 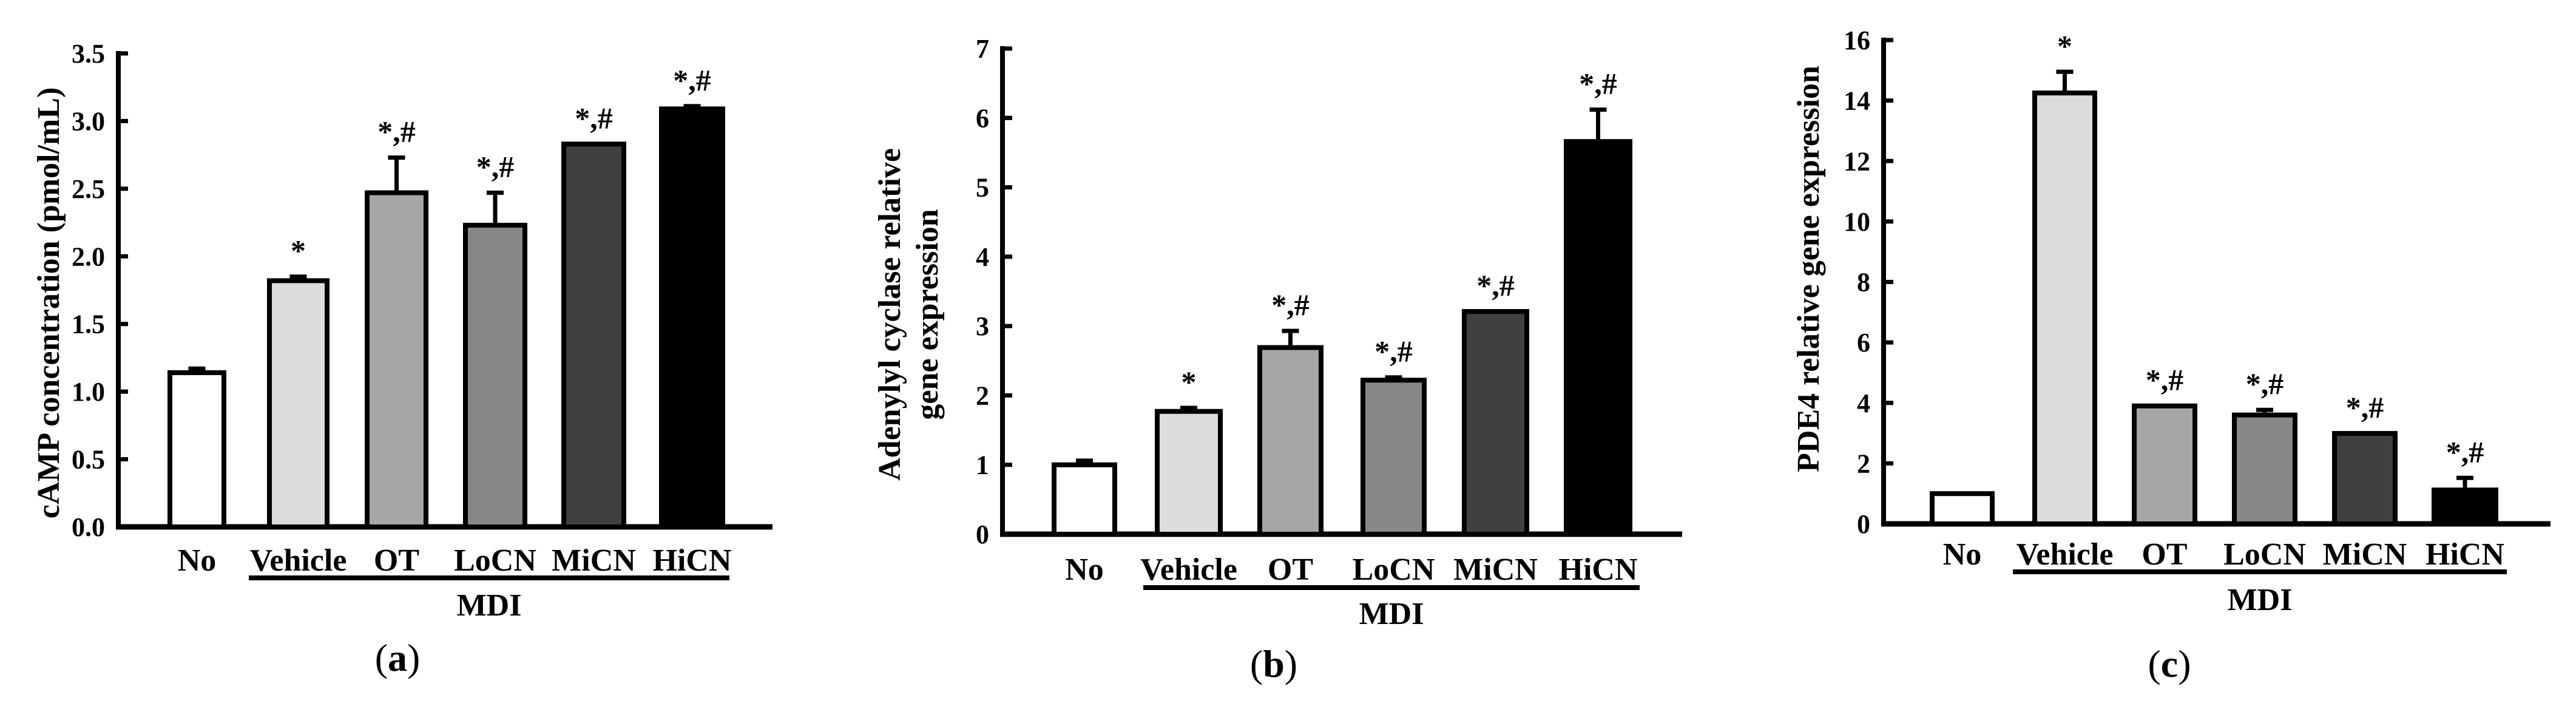 I want to click on y-tick-label: 0.0, so click(x=88, y=527).